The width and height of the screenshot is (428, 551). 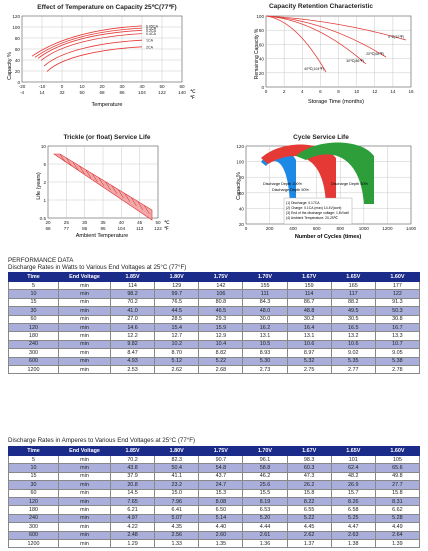 What do you see at coordinates (221, 319) in the screenshot?
I see `table-cell: 29.3` at bounding box center [221, 319].